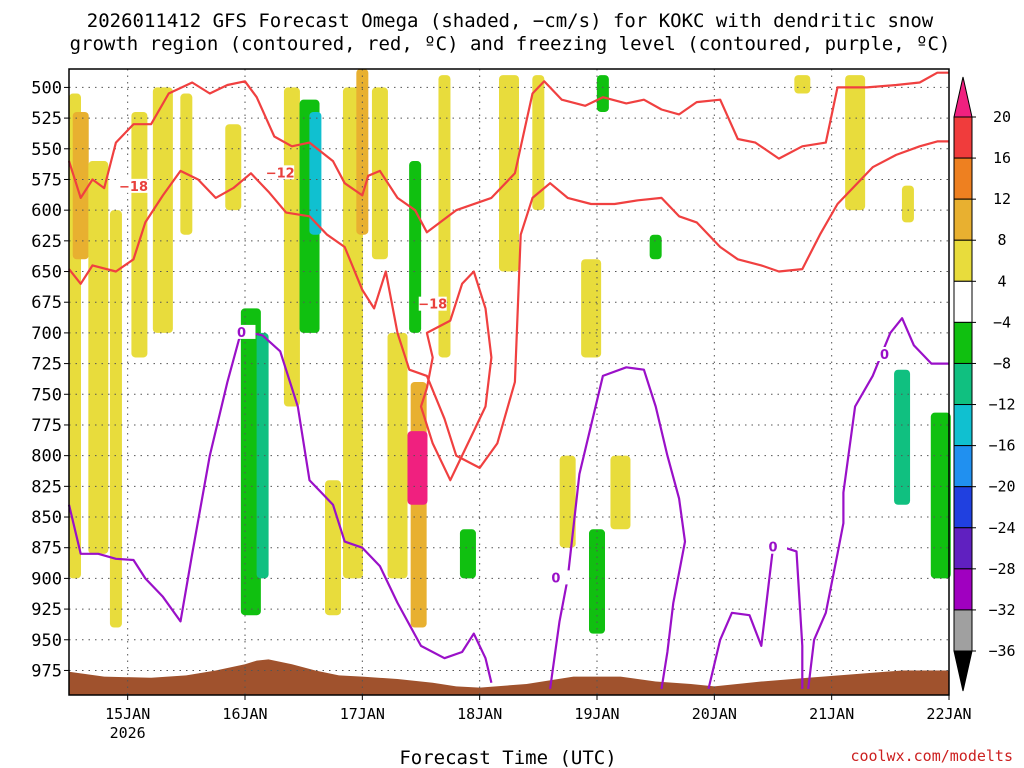  What do you see at coordinates (128, 733) in the screenshot?
I see `x-tick-year-label: 2026` at bounding box center [128, 733].